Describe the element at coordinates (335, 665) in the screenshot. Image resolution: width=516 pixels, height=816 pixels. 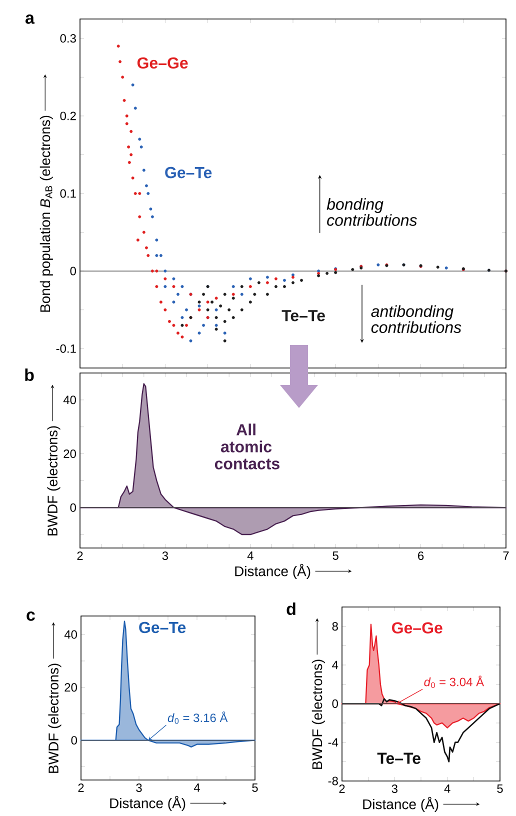
I see `y-tick-label: 4` at that location.